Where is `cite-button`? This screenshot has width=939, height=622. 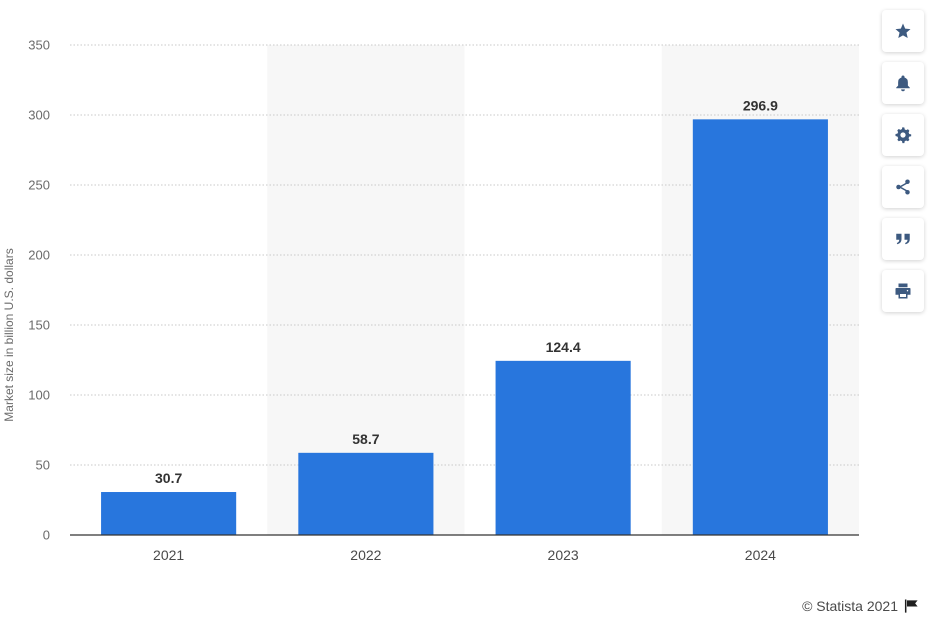
cite-button is located at coordinates (903, 239).